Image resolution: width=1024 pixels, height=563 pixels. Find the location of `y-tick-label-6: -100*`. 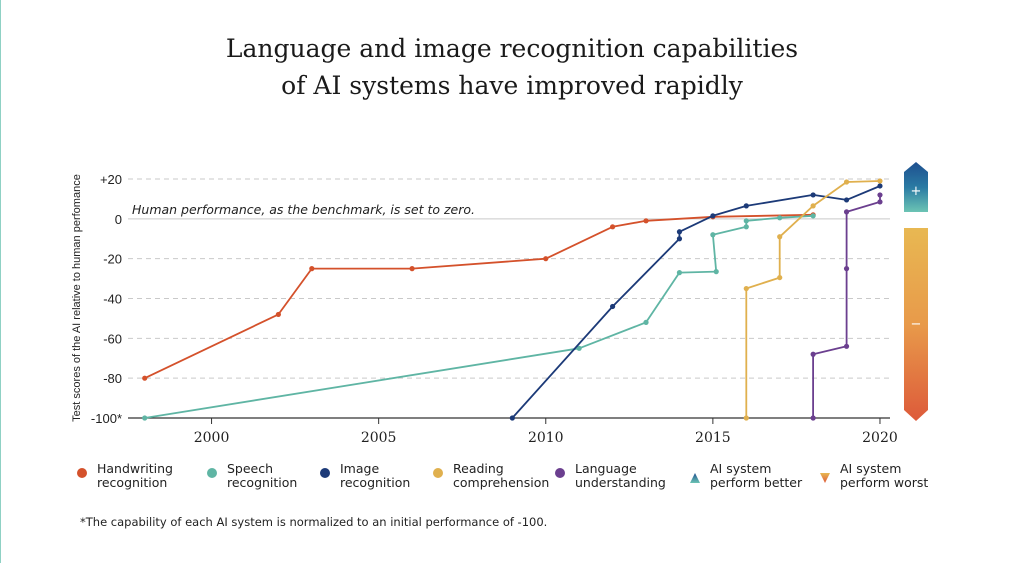

y-tick-label-6: -100* is located at coordinates (106, 418).